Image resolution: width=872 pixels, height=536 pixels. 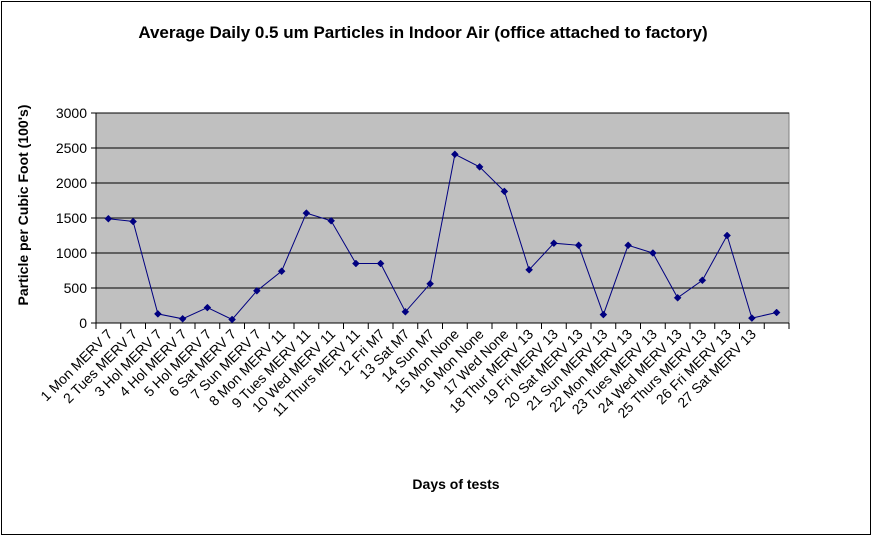 What do you see at coordinates (71, 218) in the screenshot?
I see `y-tick-label: 1500` at bounding box center [71, 218].